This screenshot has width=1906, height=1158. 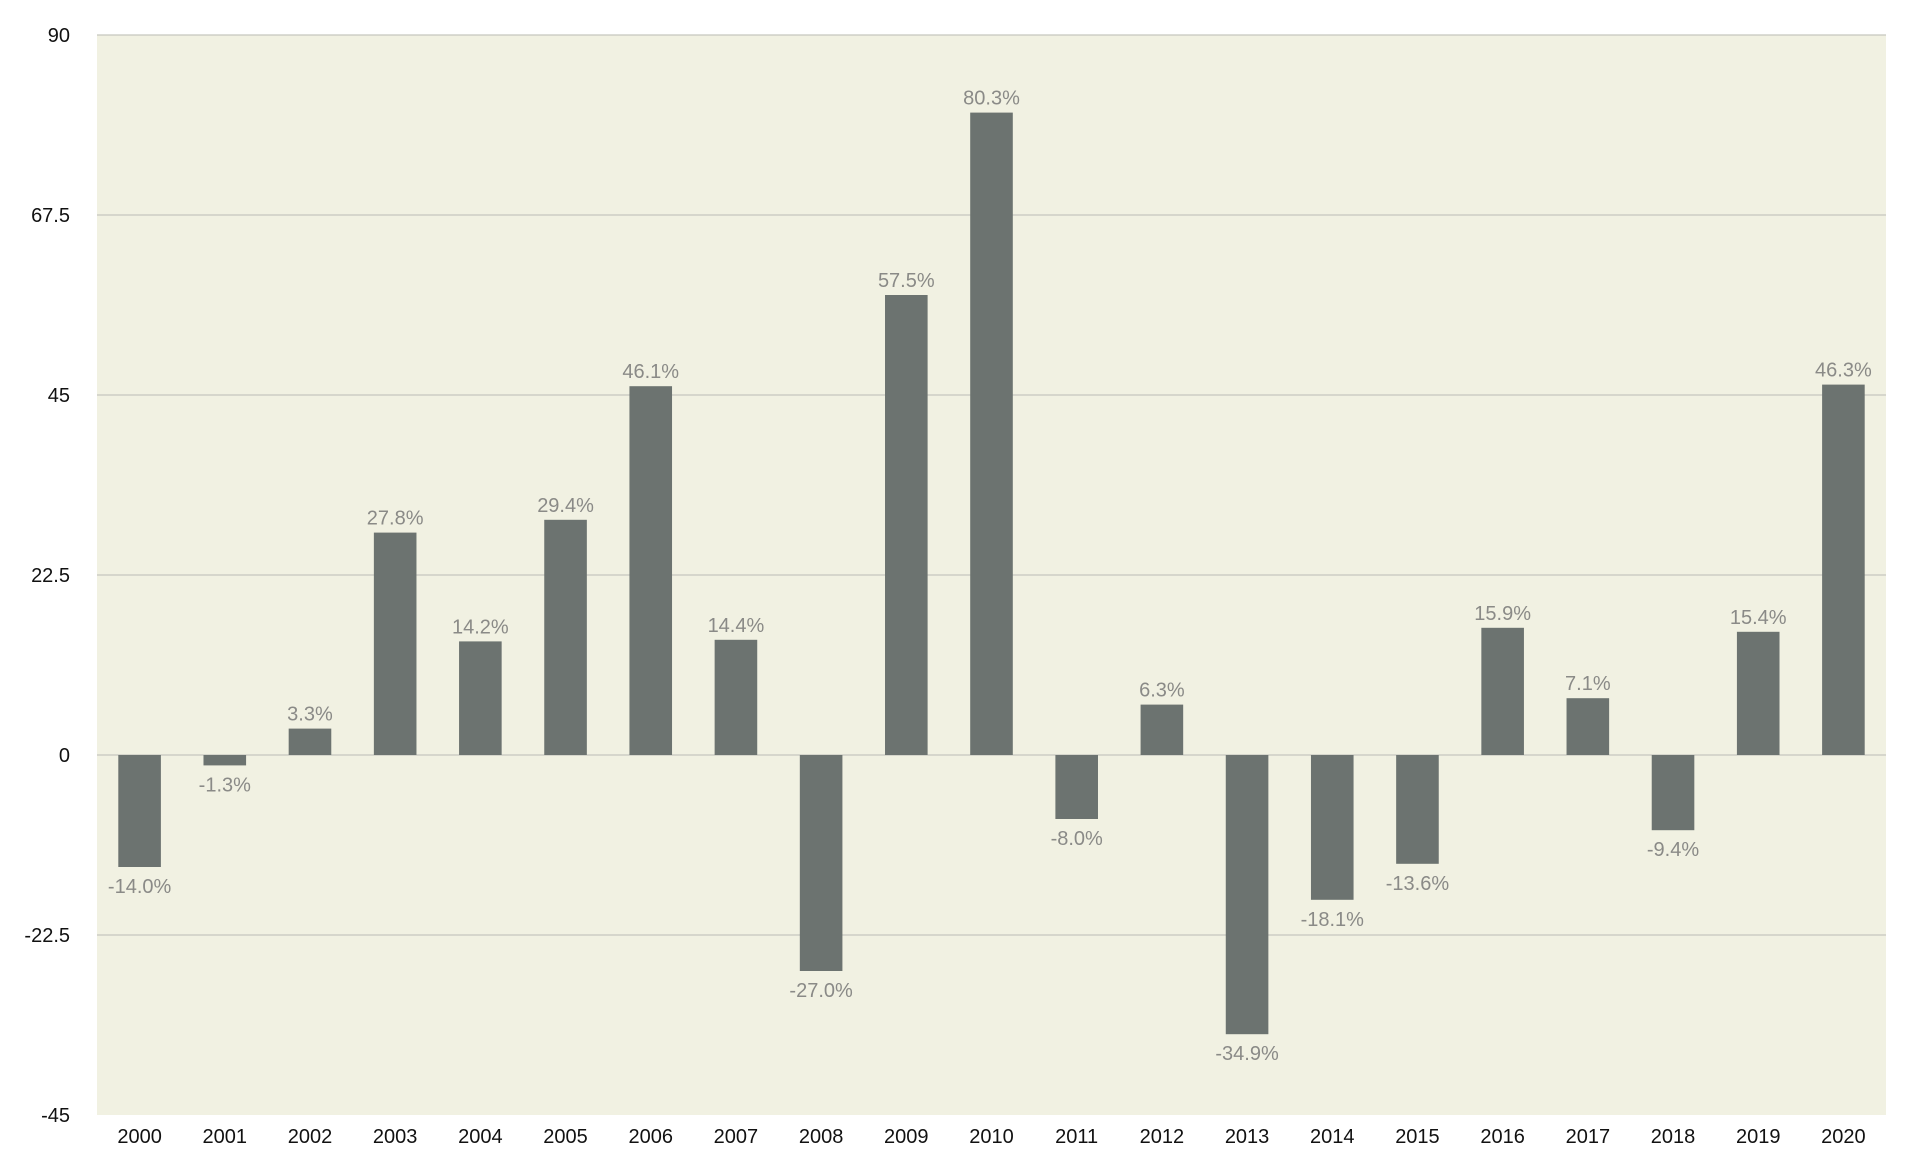 What do you see at coordinates (225, 785) in the screenshot?
I see `data-label-2001: -1.3%` at bounding box center [225, 785].